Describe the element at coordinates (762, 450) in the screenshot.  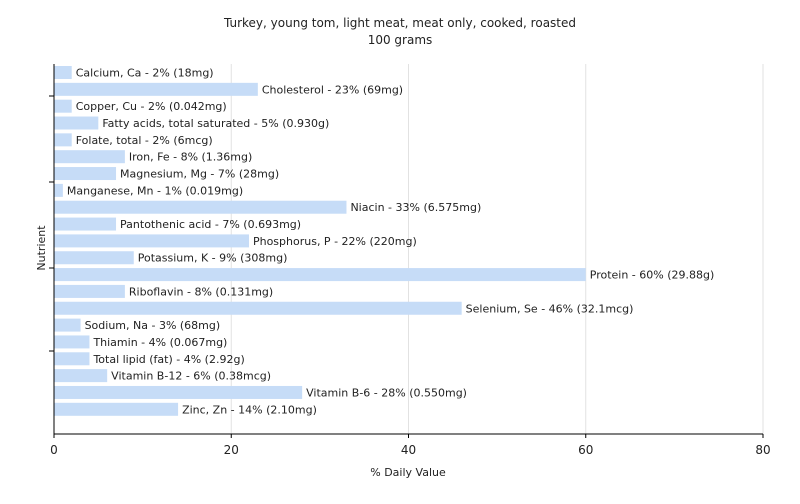
I see `x-tick-label: 80` at that location.